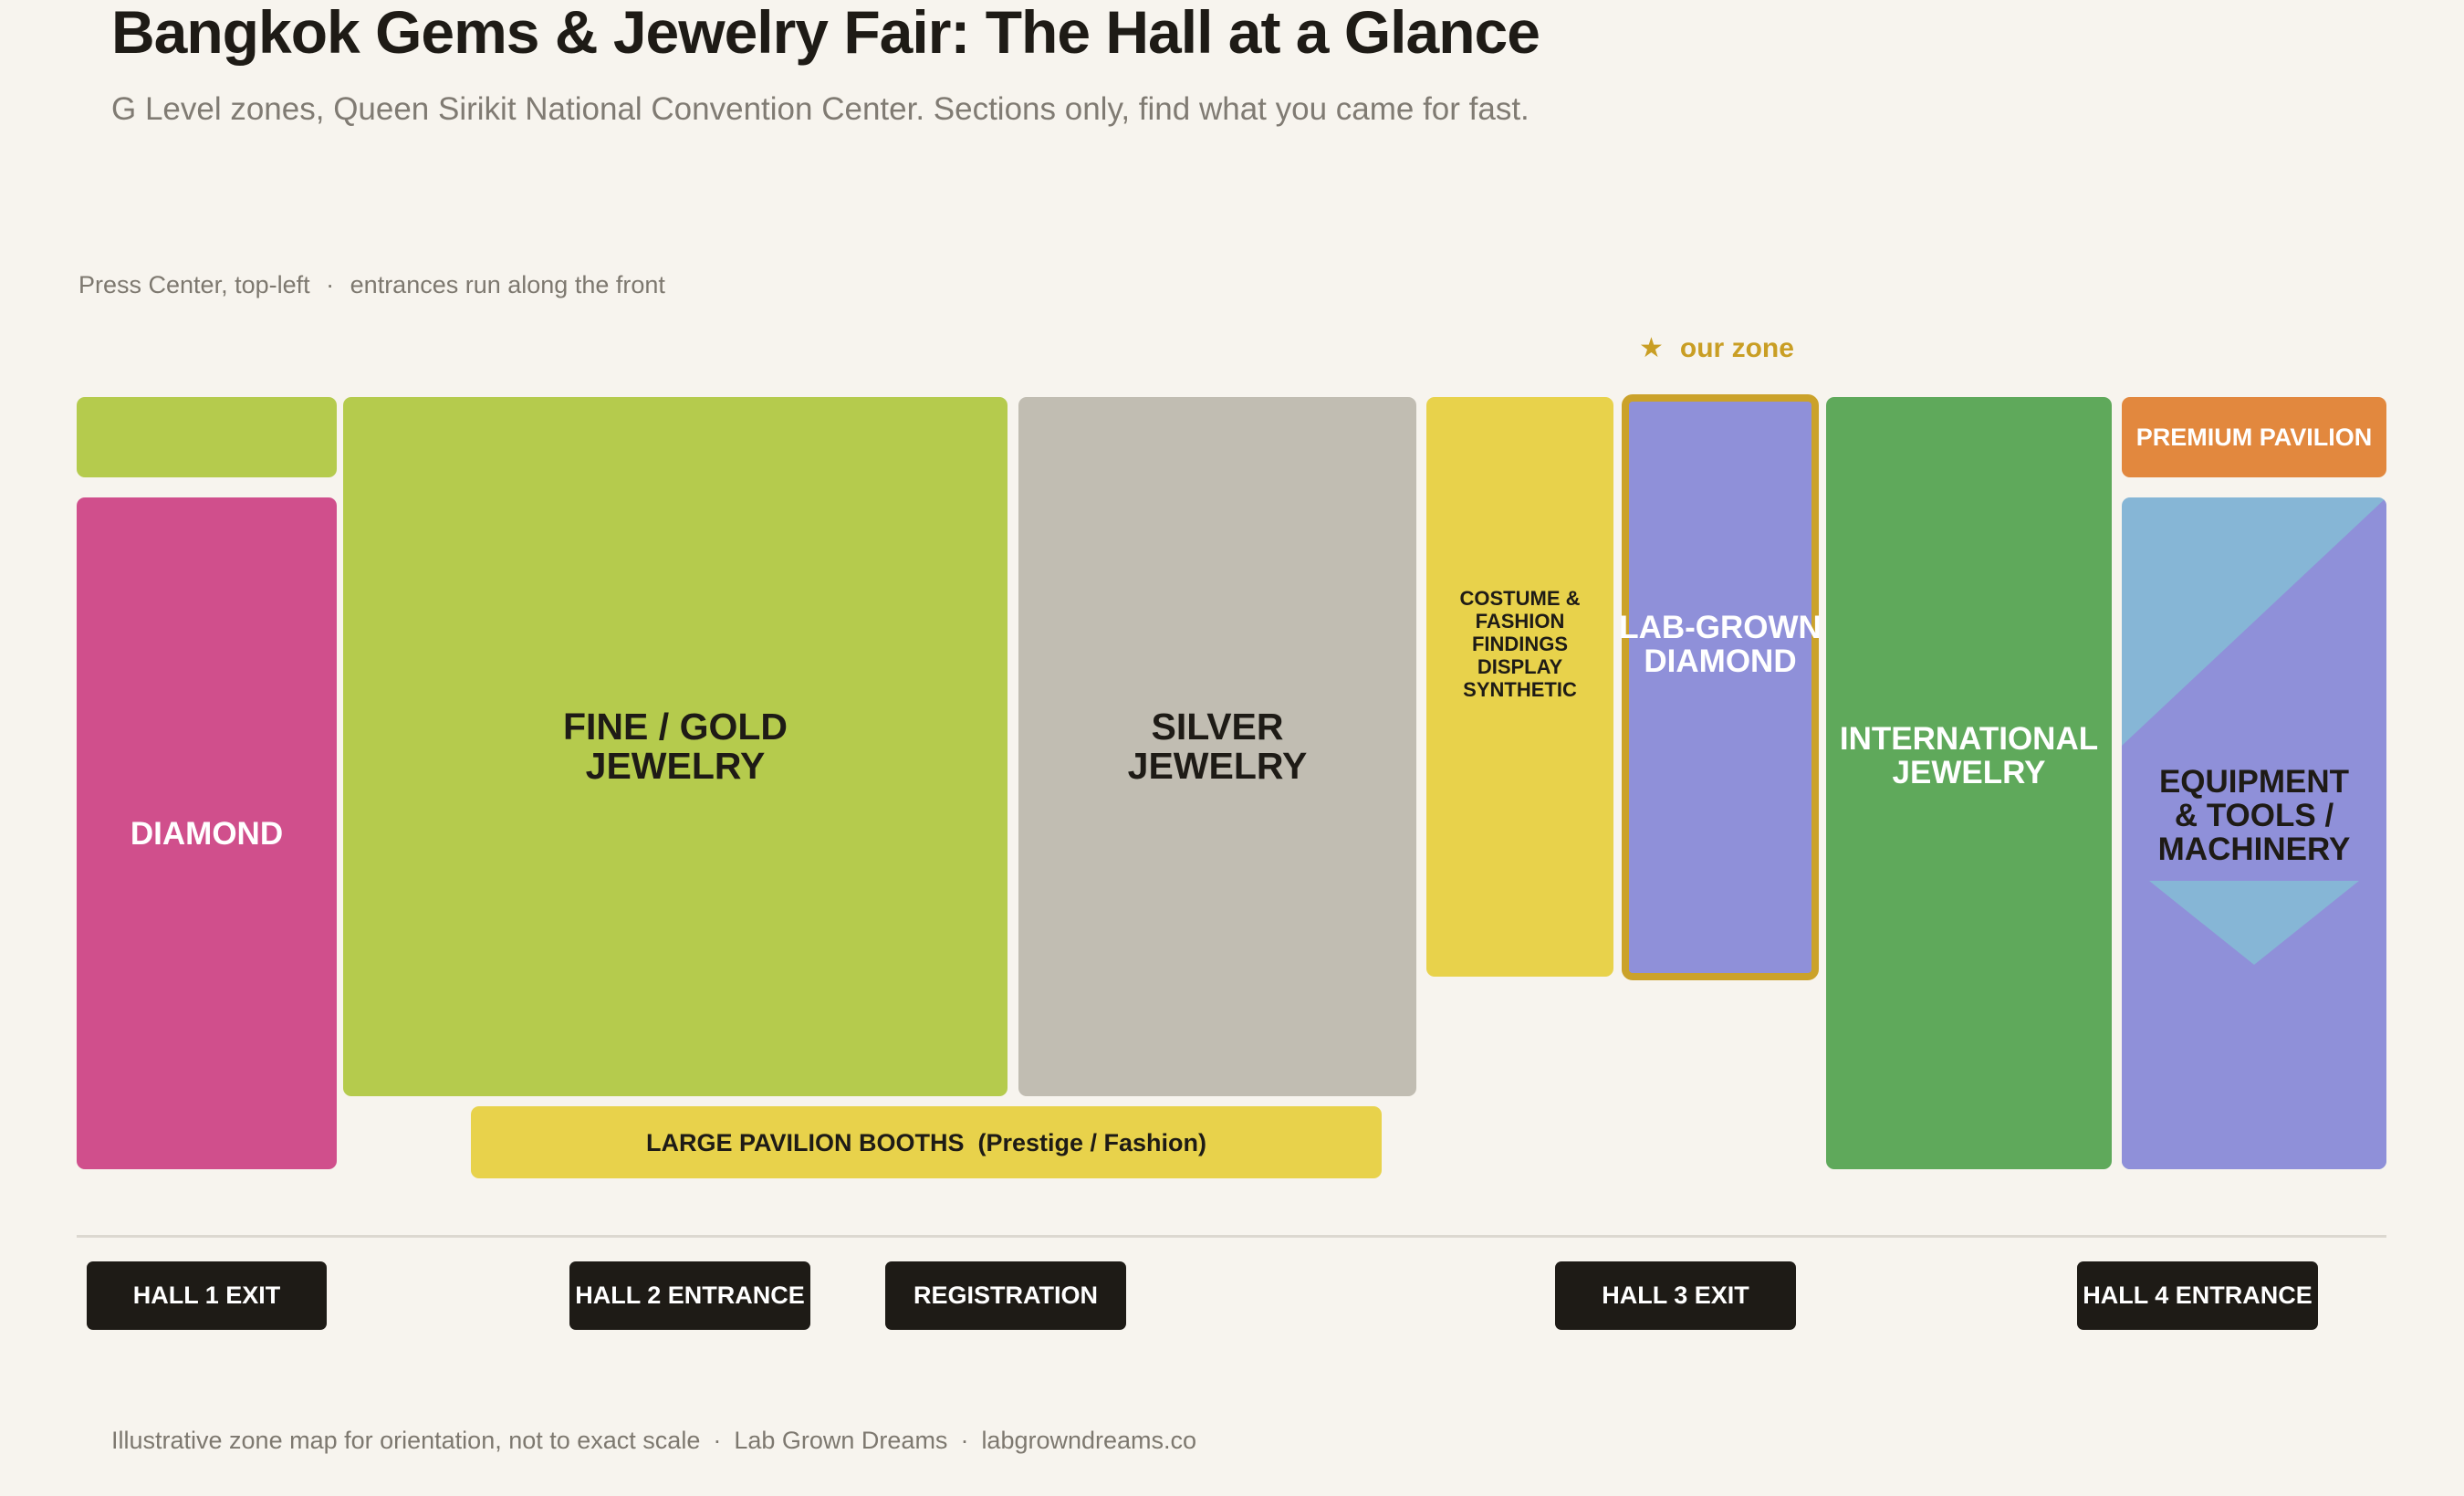  I want to click on zone-premium-label: PREMIUM PAVILION, so click(2254, 438).